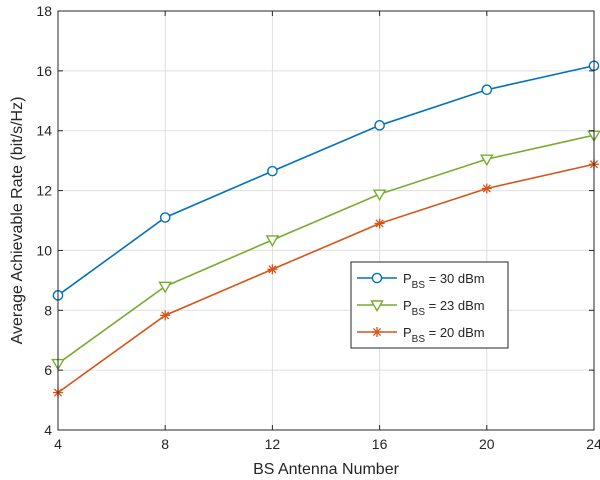 Image resolution: width=600 pixels, height=480 pixels. What do you see at coordinates (44, 131) in the screenshot?
I see `y-tick-label: 14` at bounding box center [44, 131].